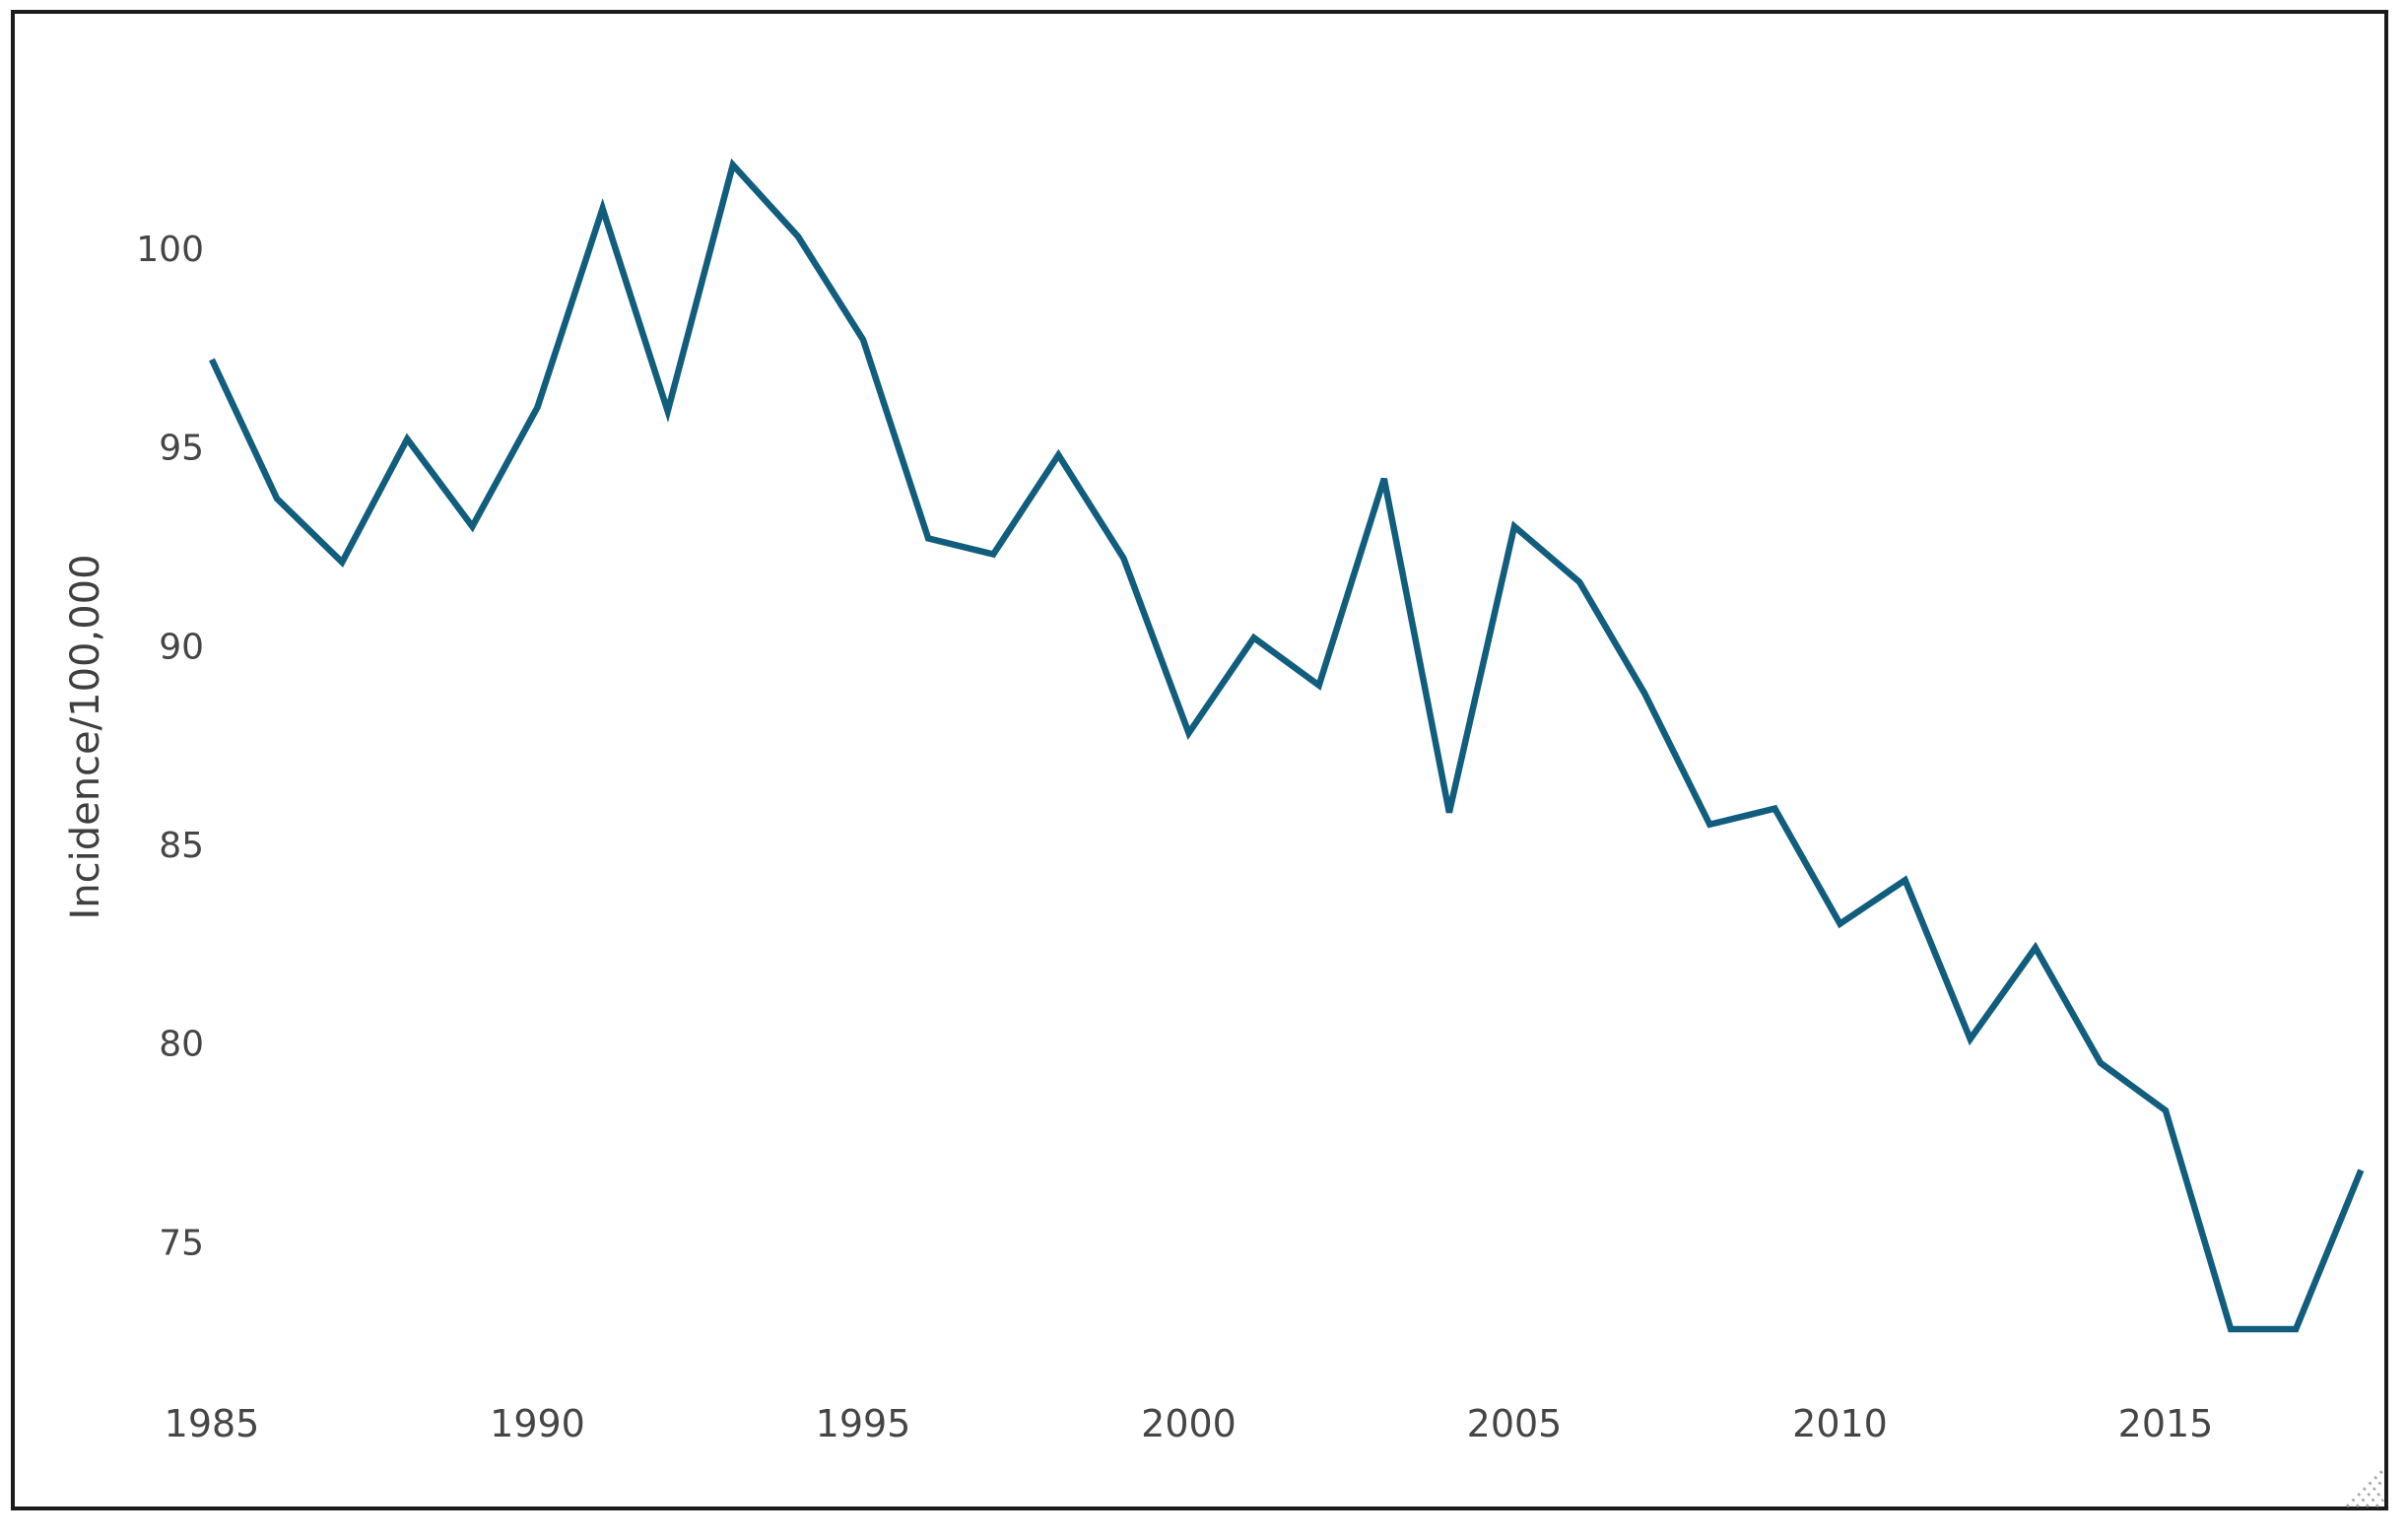 The width and height of the screenshot is (2407, 1540). I want to click on y-tick-label: 85, so click(182, 846).